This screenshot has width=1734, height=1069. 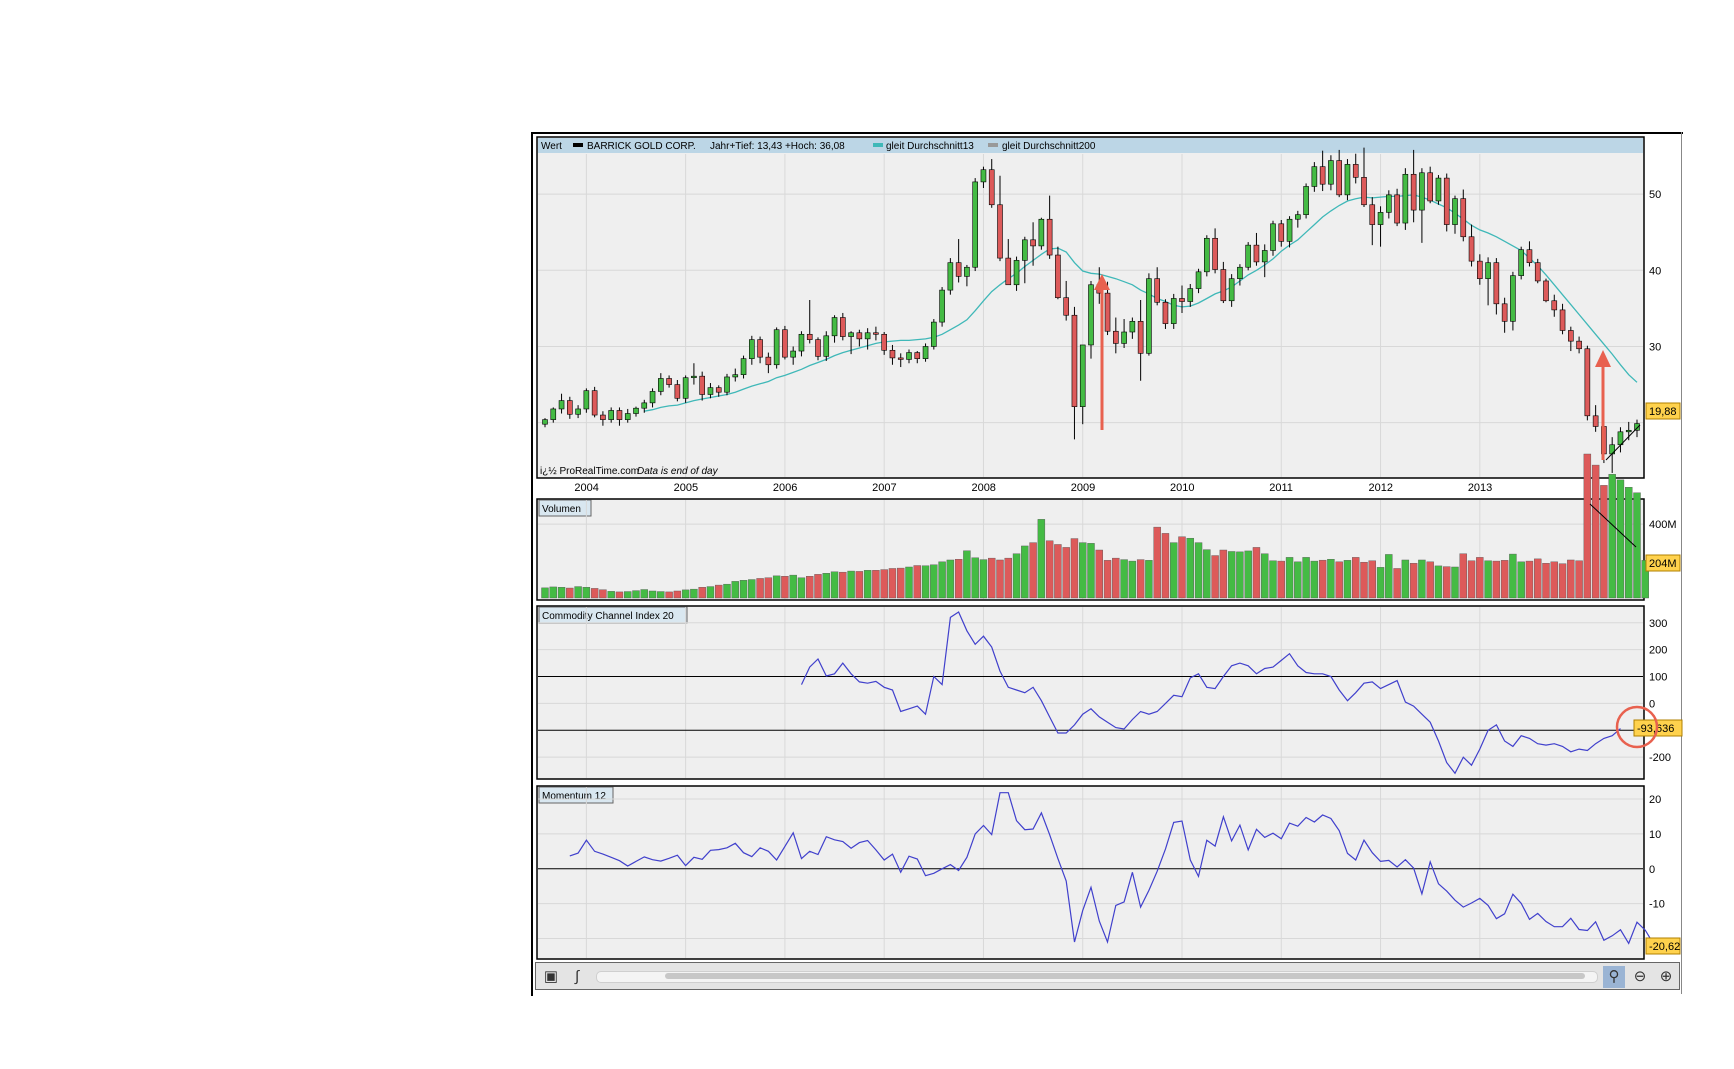 What do you see at coordinates (551, 146) in the screenshot?
I see `legend-wert: Wert` at bounding box center [551, 146].